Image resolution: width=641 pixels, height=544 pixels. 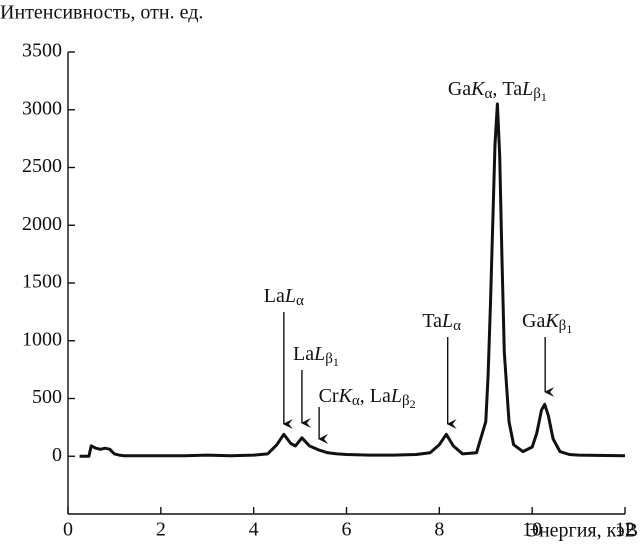 What do you see at coordinates (68, 530) in the screenshot?
I see `x-tick-label: 0` at bounding box center [68, 530].